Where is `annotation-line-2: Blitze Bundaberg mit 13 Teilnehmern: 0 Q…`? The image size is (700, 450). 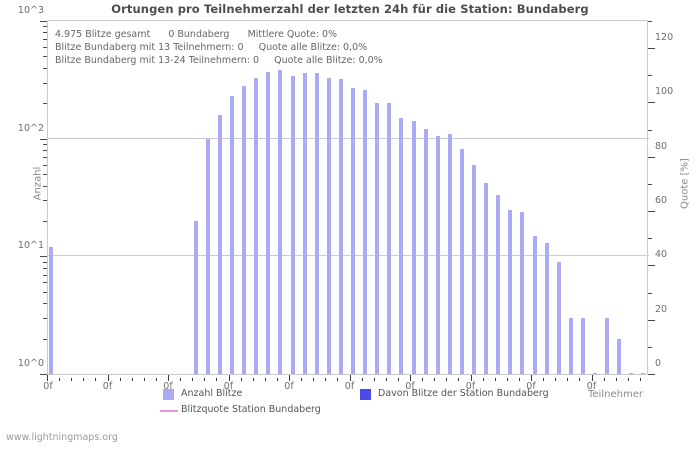 annotation-line-2: Blitze Bundaberg mit 13 Teilnehmern: 0 Q… is located at coordinates (211, 47).